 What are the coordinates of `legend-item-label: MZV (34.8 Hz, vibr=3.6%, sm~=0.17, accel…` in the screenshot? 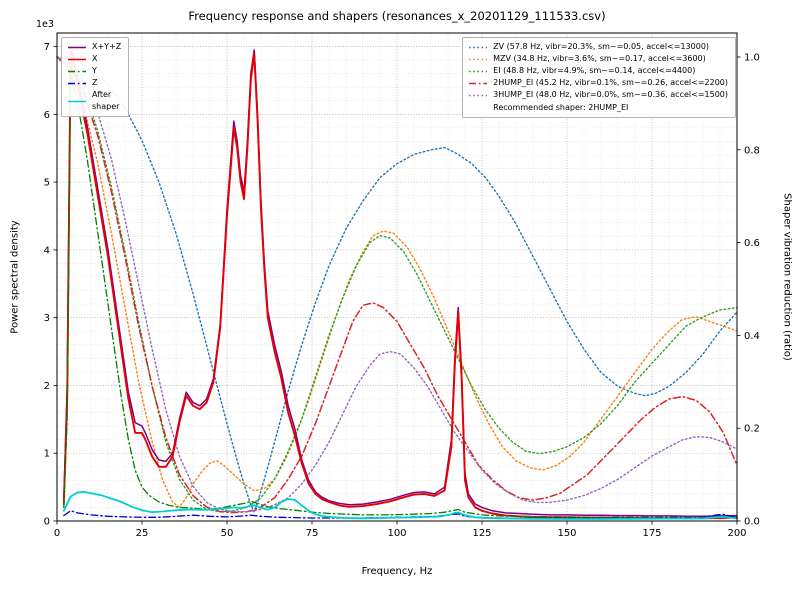 It's located at (599, 58).